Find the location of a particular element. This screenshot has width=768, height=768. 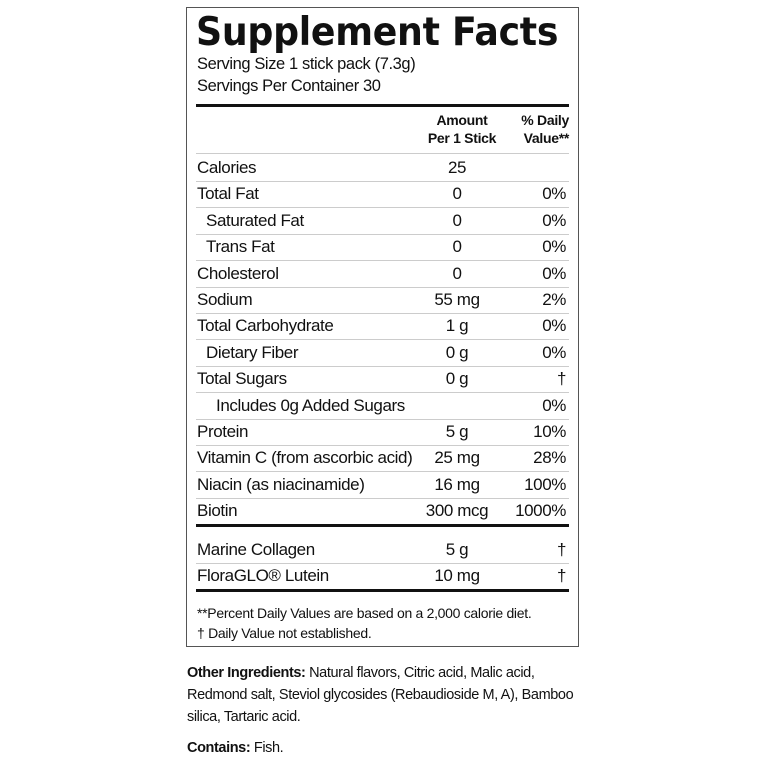

nutrient-daily-value: 2% is located at coordinates (554, 299).